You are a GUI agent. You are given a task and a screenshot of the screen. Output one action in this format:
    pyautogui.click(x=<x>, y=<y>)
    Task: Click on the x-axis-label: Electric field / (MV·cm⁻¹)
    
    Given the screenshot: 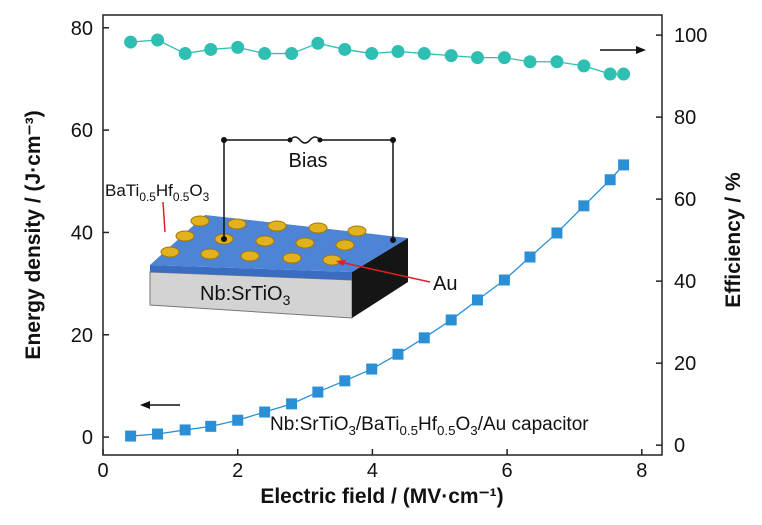 What is the action you would take?
    pyautogui.click(x=381, y=496)
    